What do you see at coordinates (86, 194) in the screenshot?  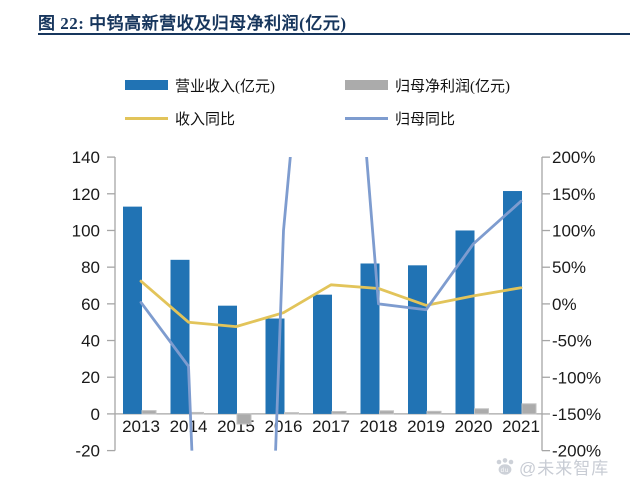 I see `left-axis-tick-label: 120` at bounding box center [86, 194].